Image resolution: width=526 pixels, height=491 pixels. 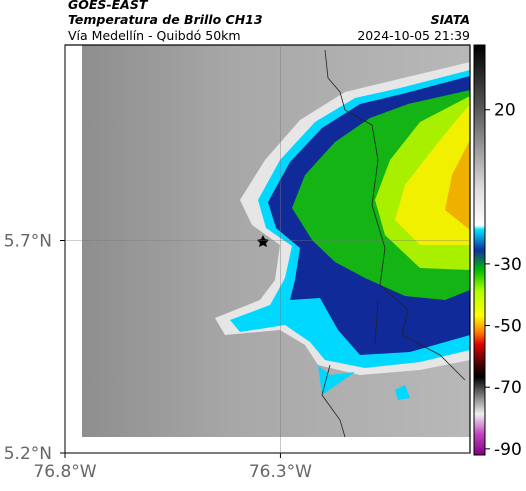 I want to click on colorbar-label: -90, so click(x=508, y=450).